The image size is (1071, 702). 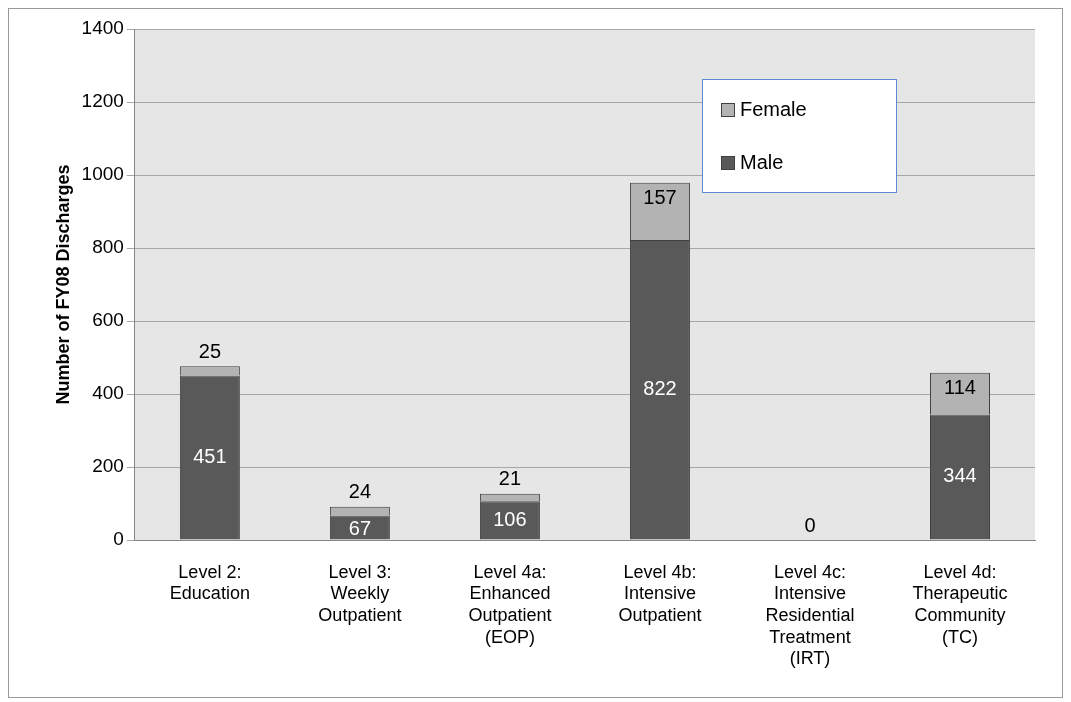 I want to click on legend-label: Female, so click(x=773, y=109).